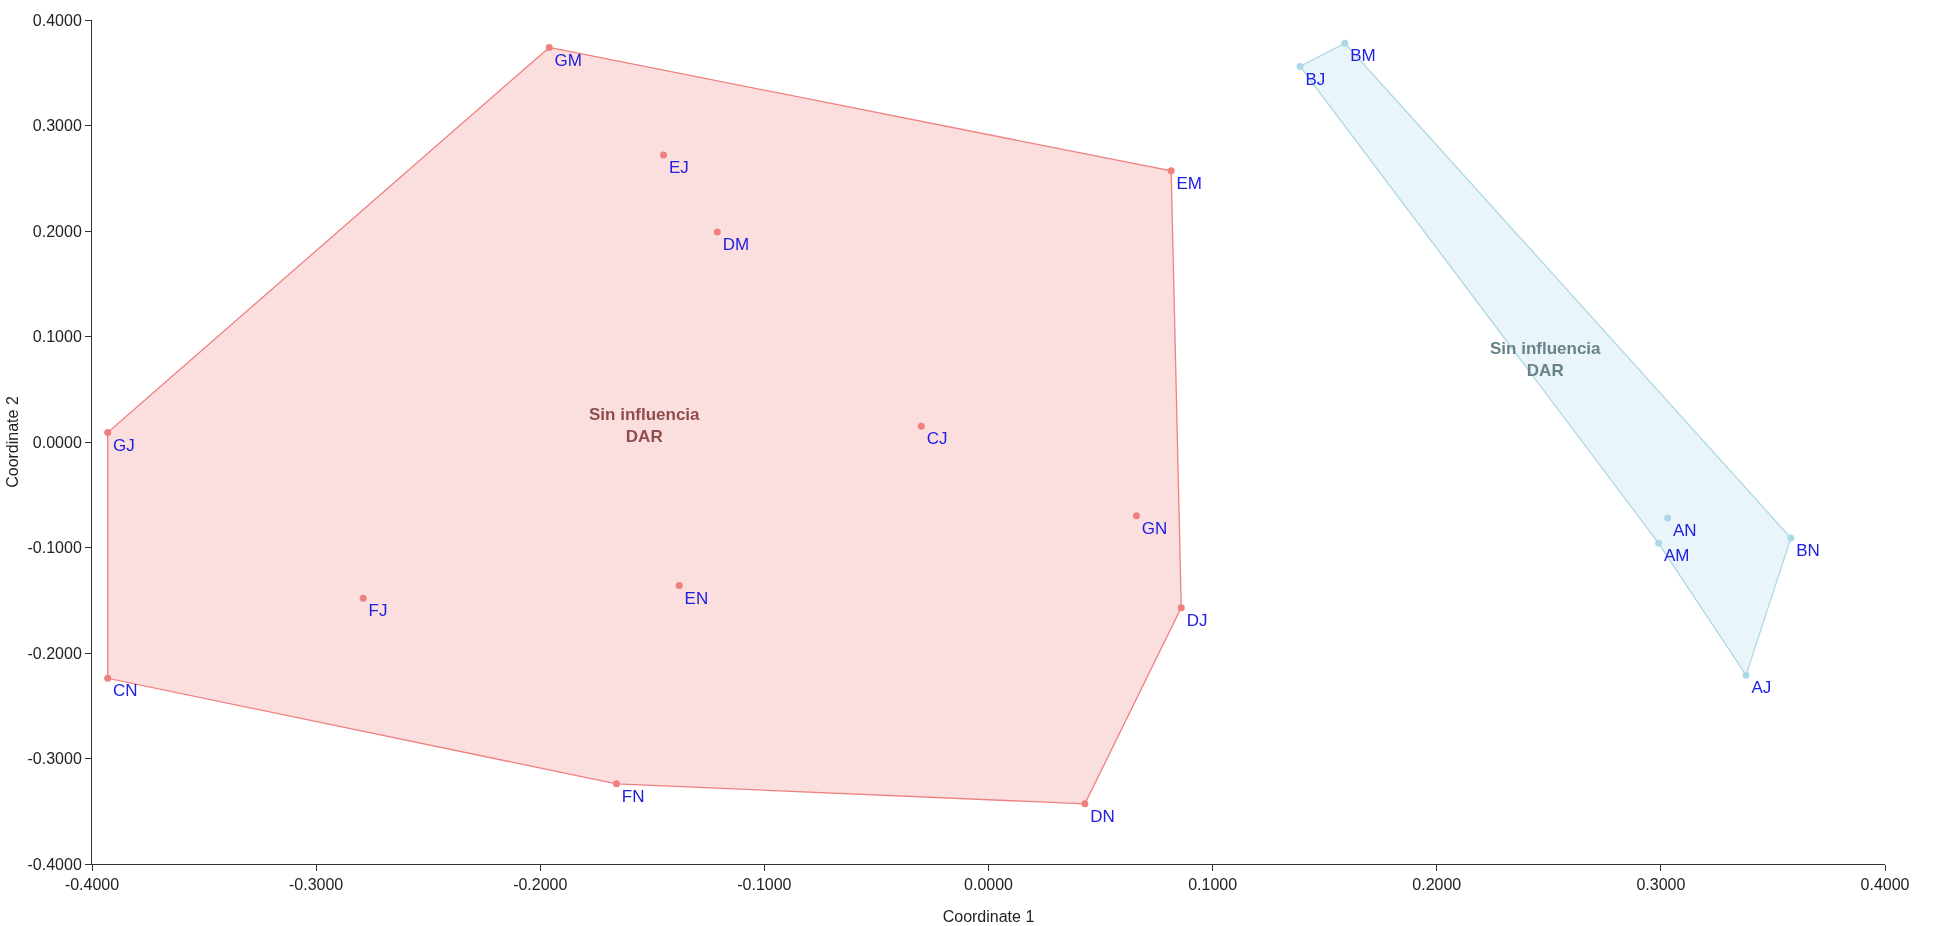 Image resolution: width=1942 pixels, height=926 pixels. I want to click on data-label: AM, so click(1677, 556).